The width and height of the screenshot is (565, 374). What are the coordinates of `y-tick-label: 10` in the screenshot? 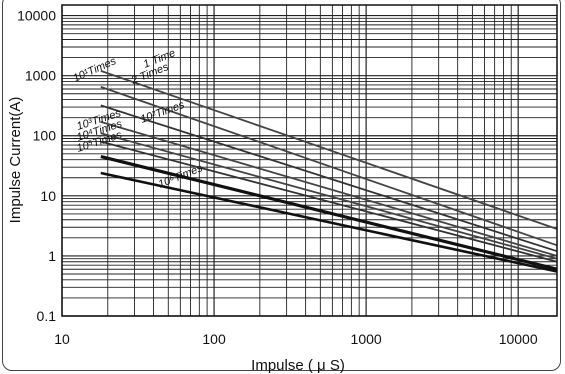 It's located at (48, 196).